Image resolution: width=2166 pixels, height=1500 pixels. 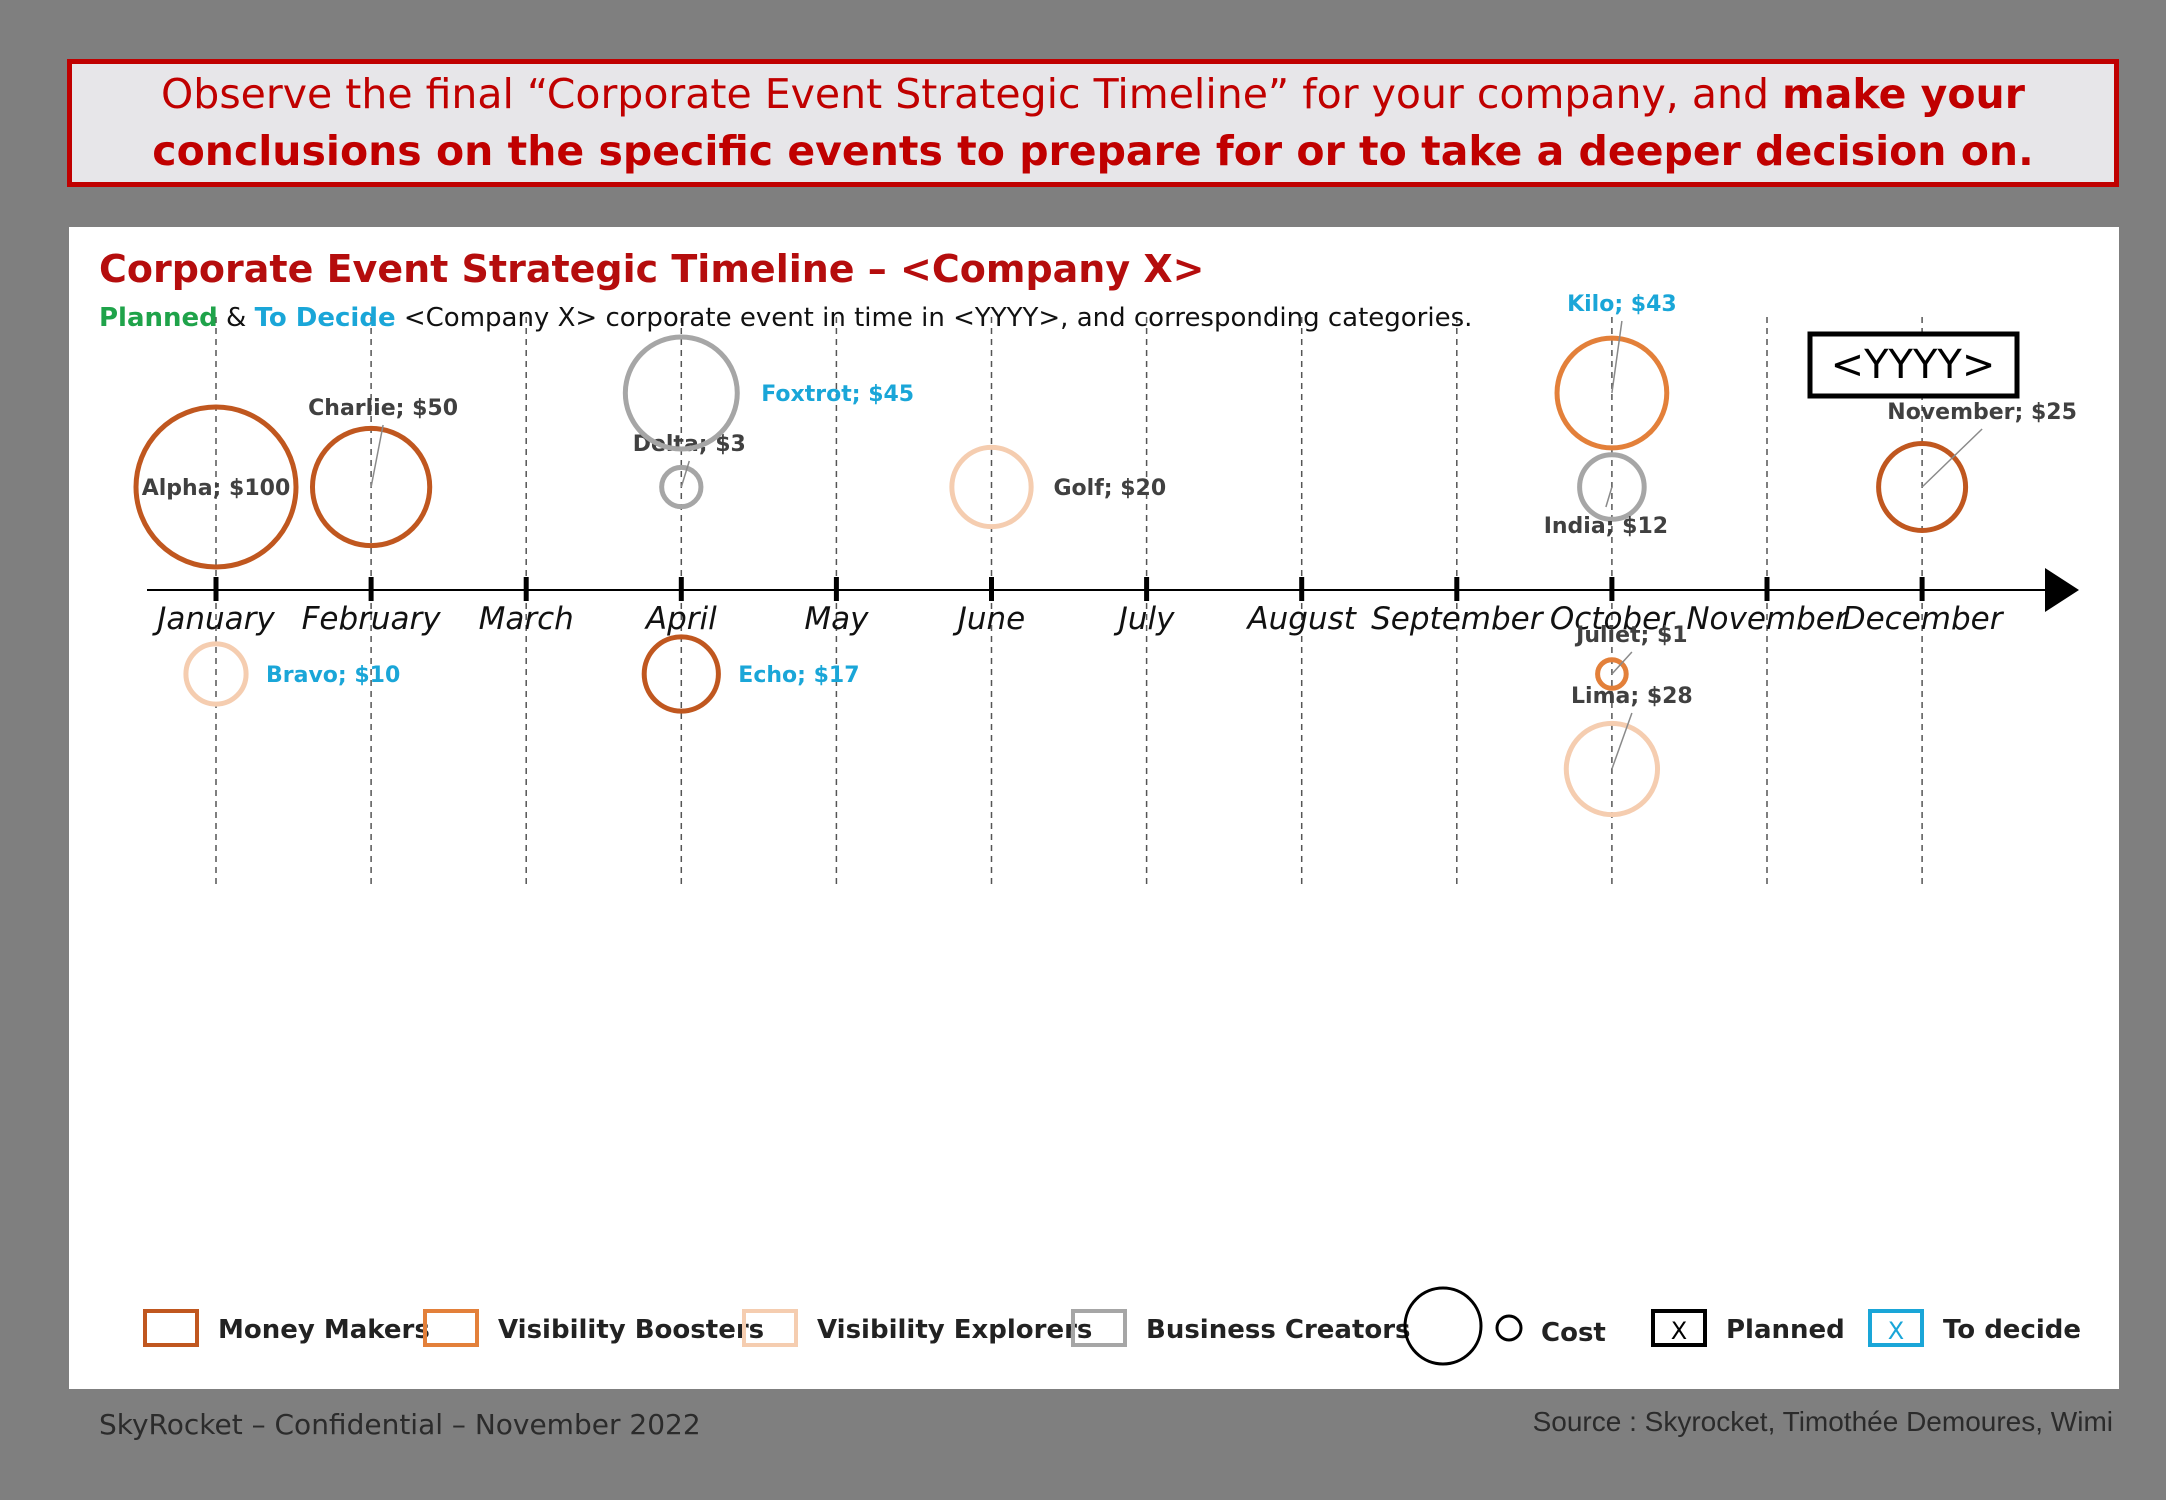 What do you see at coordinates (1903, 94) in the screenshot?
I see `banner-line-1-bold: make your` at bounding box center [1903, 94].